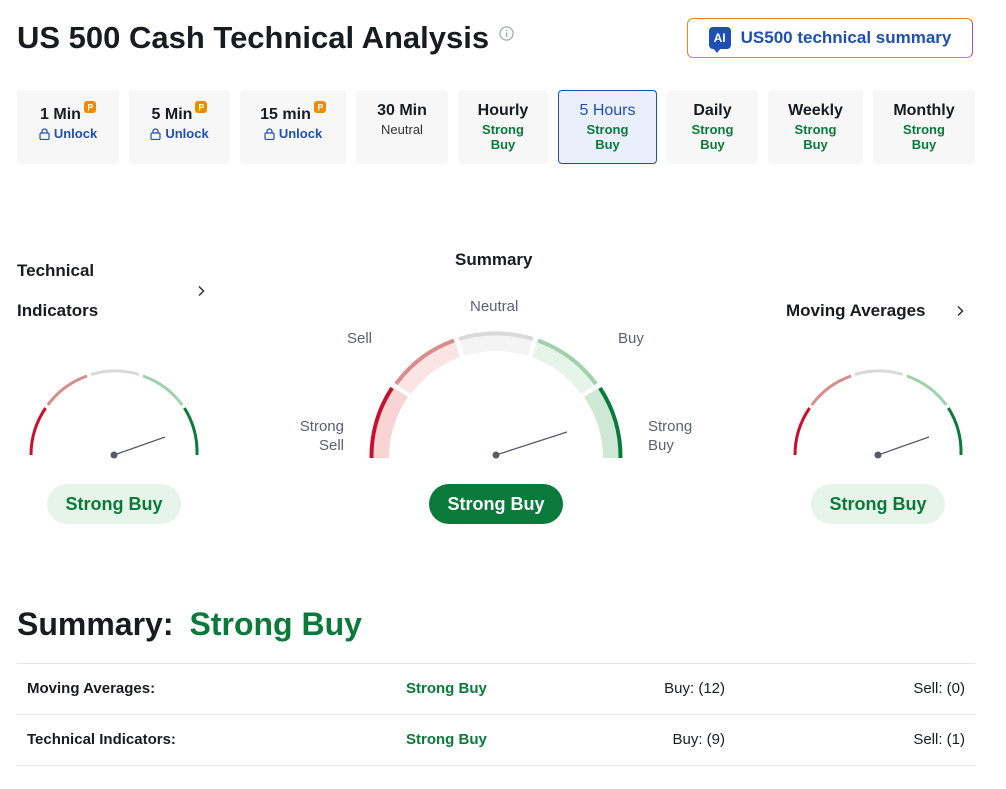  I want to click on gauge-label-strong-buy: Strong Buy, so click(670, 436).